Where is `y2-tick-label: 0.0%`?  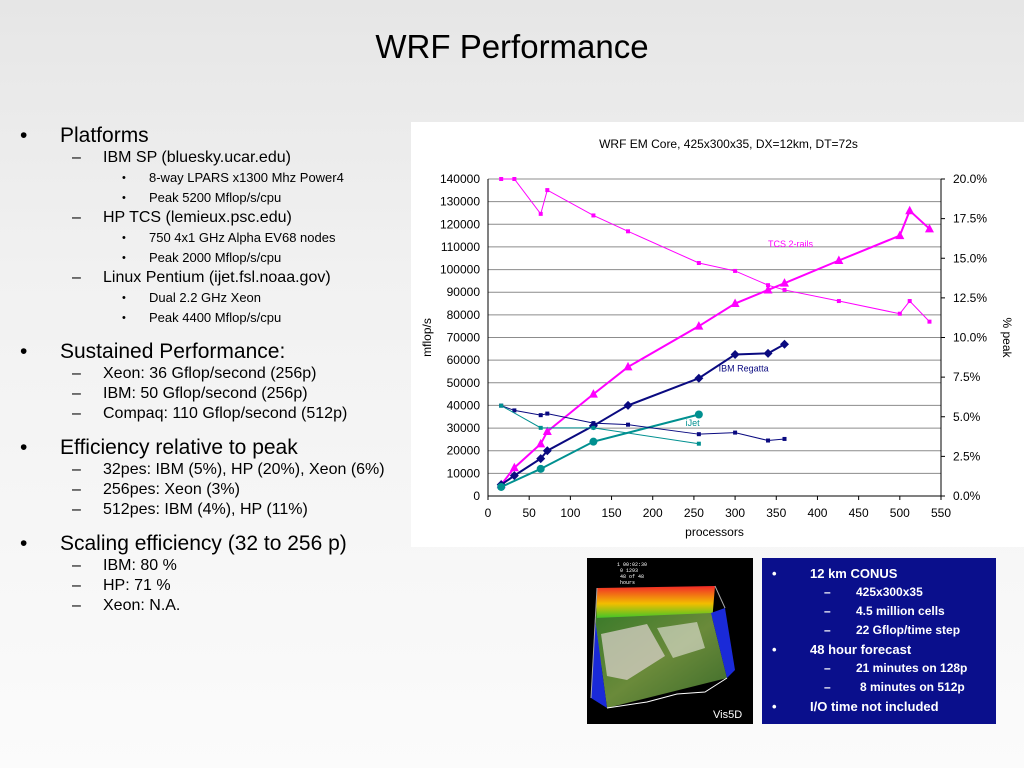 y2-tick-label: 0.0% is located at coordinates (967, 496).